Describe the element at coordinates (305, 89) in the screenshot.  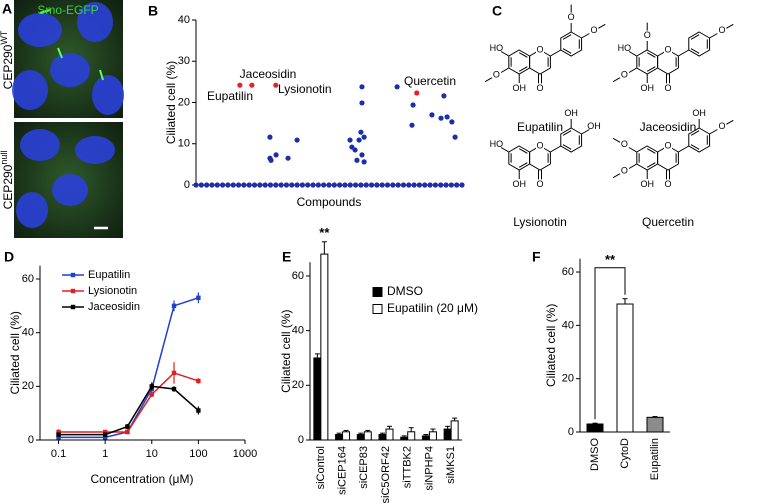
I see `annotation: Lysionotin` at that location.